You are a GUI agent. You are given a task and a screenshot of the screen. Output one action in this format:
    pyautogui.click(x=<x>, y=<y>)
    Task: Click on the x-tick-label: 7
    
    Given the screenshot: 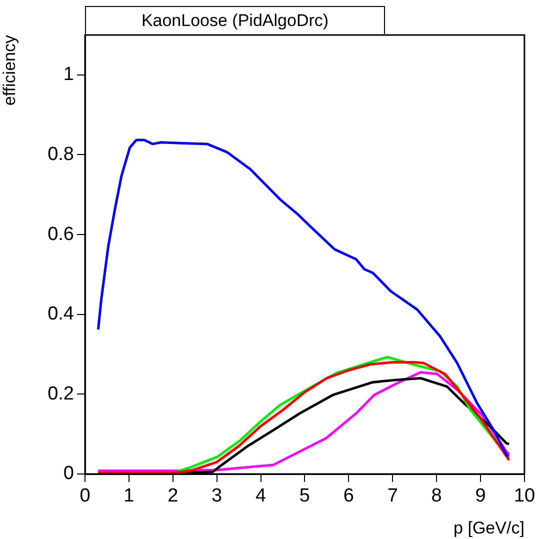 What is the action you would take?
    pyautogui.click(x=392, y=496)
    